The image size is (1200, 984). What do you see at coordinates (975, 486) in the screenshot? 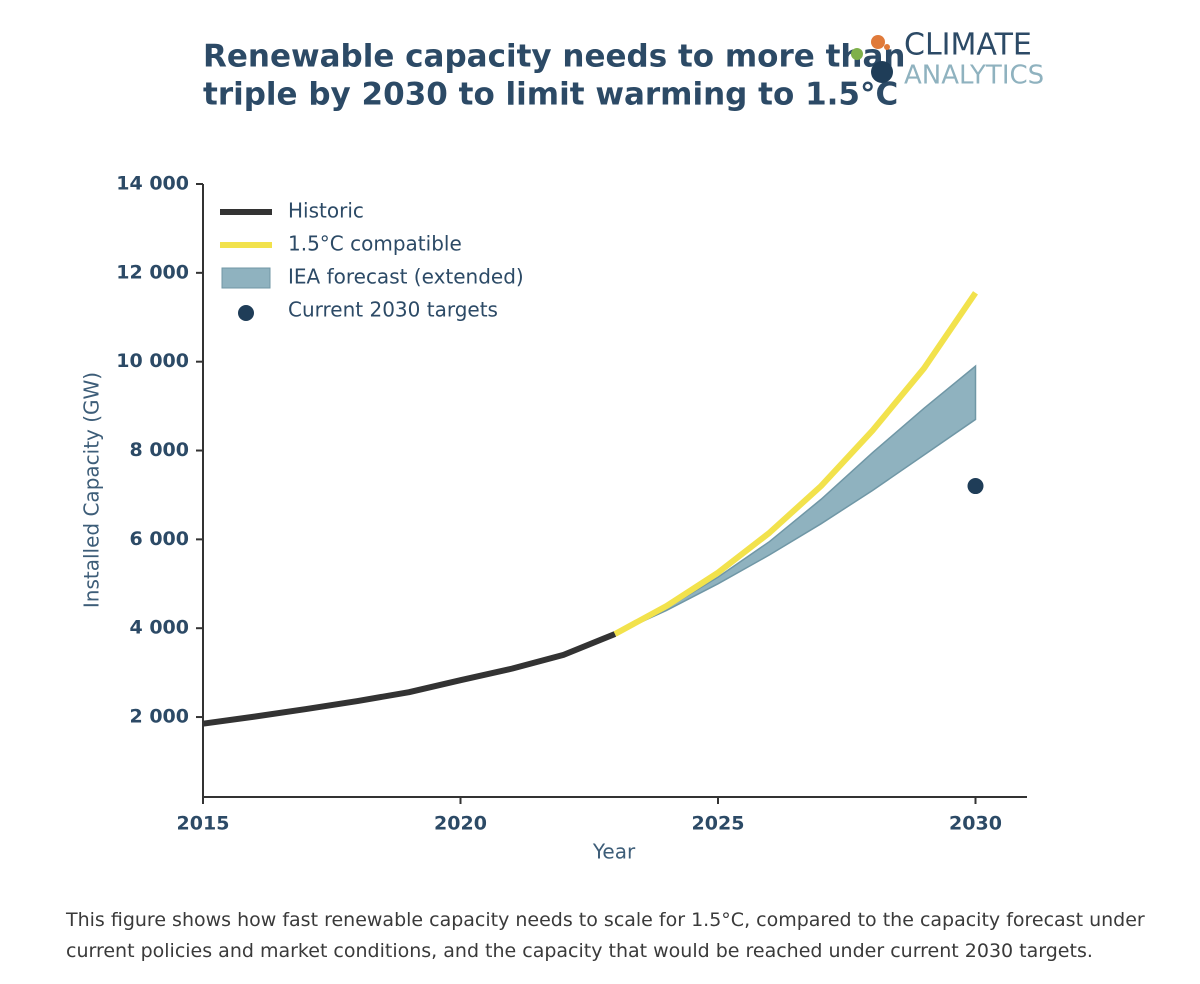
I see `target-point` at bounding box center [975, 486].